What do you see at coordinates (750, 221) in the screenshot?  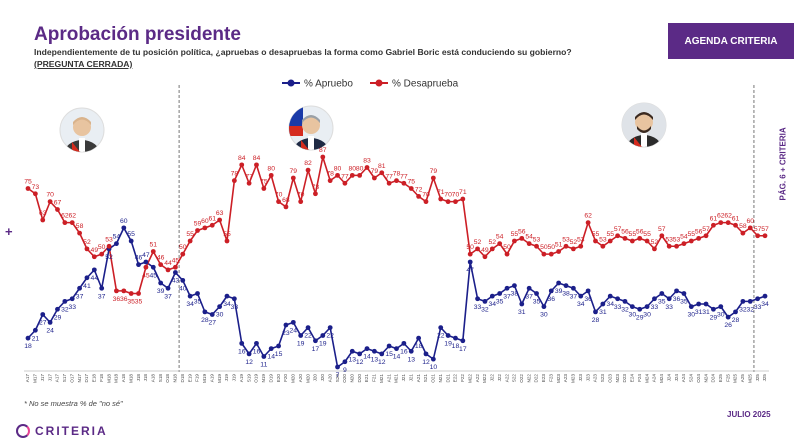 I see `disapprove-data-label: 60` at bounding box center [750, 221].